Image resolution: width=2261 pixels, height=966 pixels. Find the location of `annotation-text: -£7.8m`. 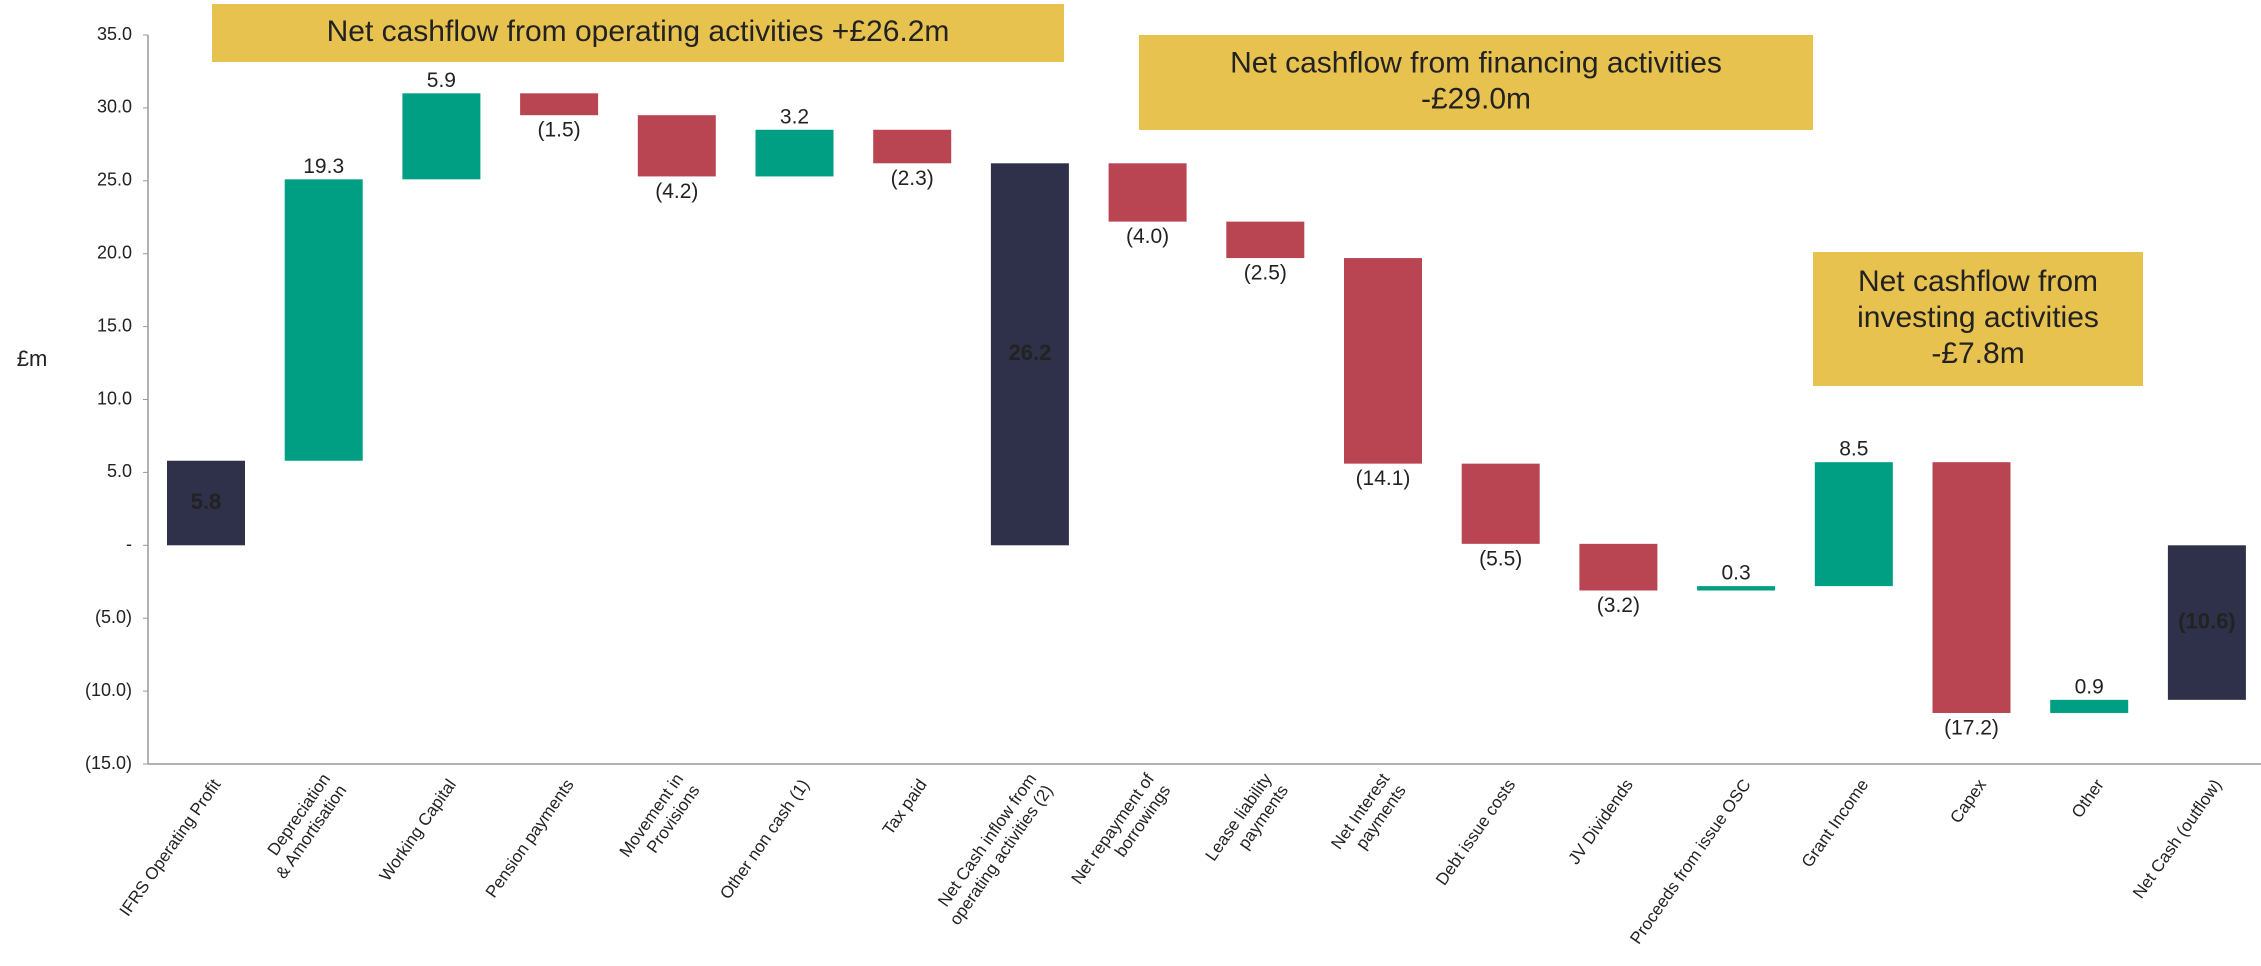

annotation-text: -£7.8m is located at coordinates (1977, 353).